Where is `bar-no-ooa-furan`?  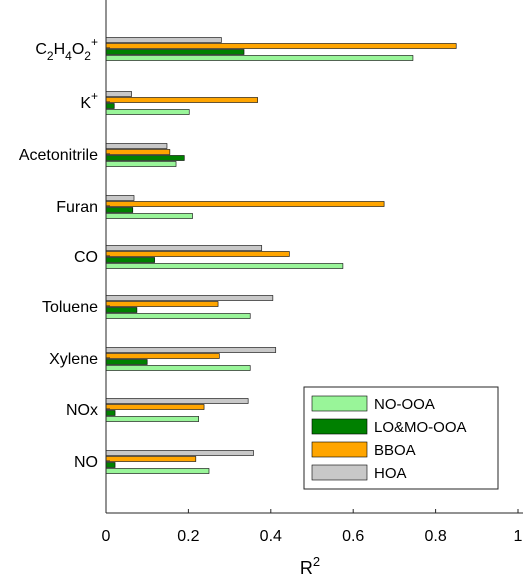
bar-no-ooa-furan is located at coordinates (149, 216).